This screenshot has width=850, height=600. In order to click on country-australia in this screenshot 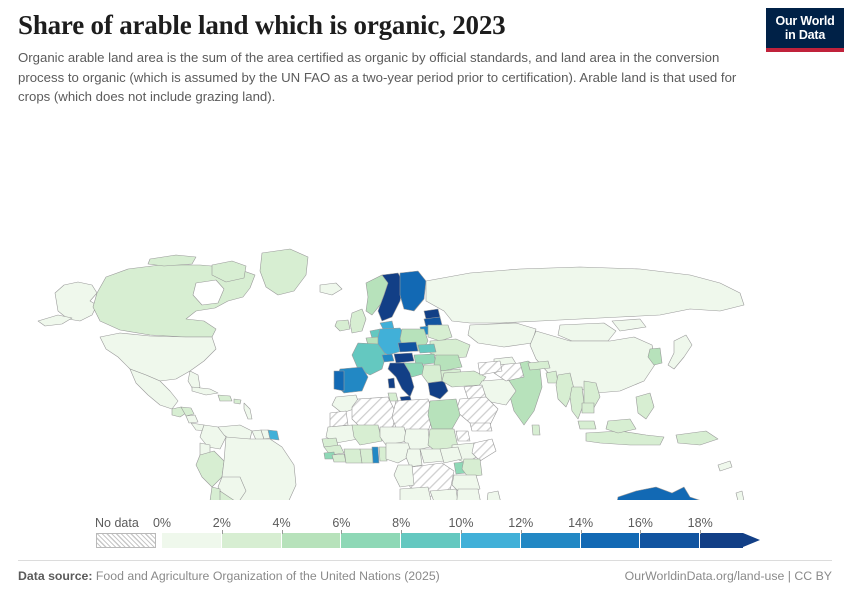, I will do `click(665, 493)`.